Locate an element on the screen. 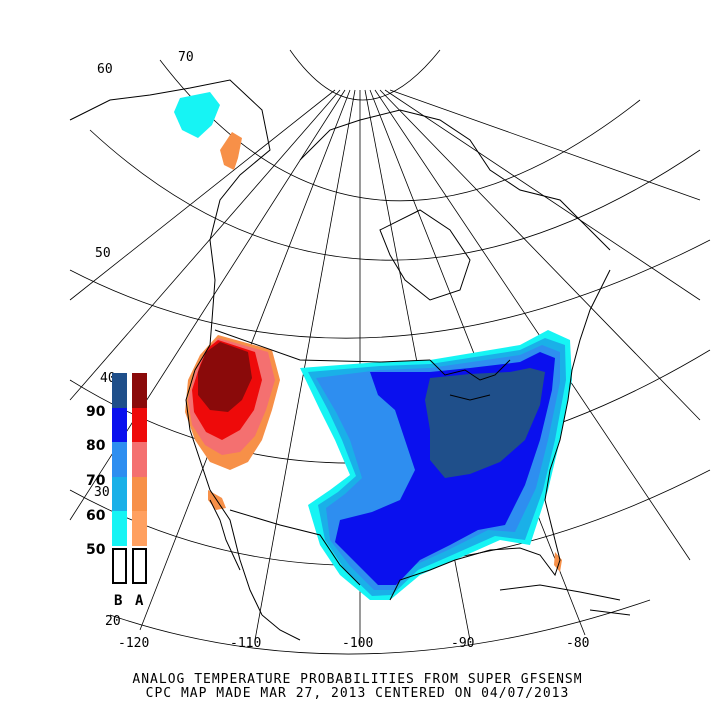 The height and width of the screenshot is (715, 715). border-us-canada is located at coordinates (322, 346).